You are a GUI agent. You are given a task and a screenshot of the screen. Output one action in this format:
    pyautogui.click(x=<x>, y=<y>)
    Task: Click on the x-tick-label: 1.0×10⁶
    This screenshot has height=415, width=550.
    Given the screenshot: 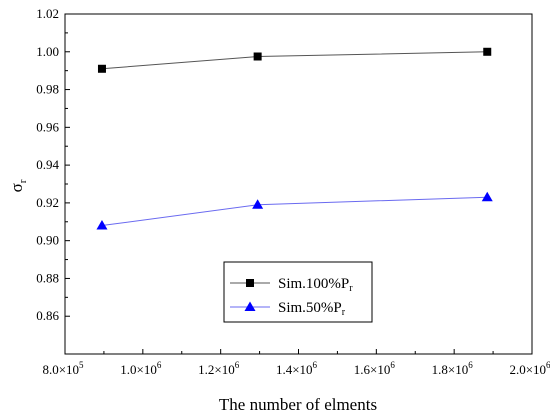 What is the action you would take?
    pyautogui.click(x=141, y=368)
    